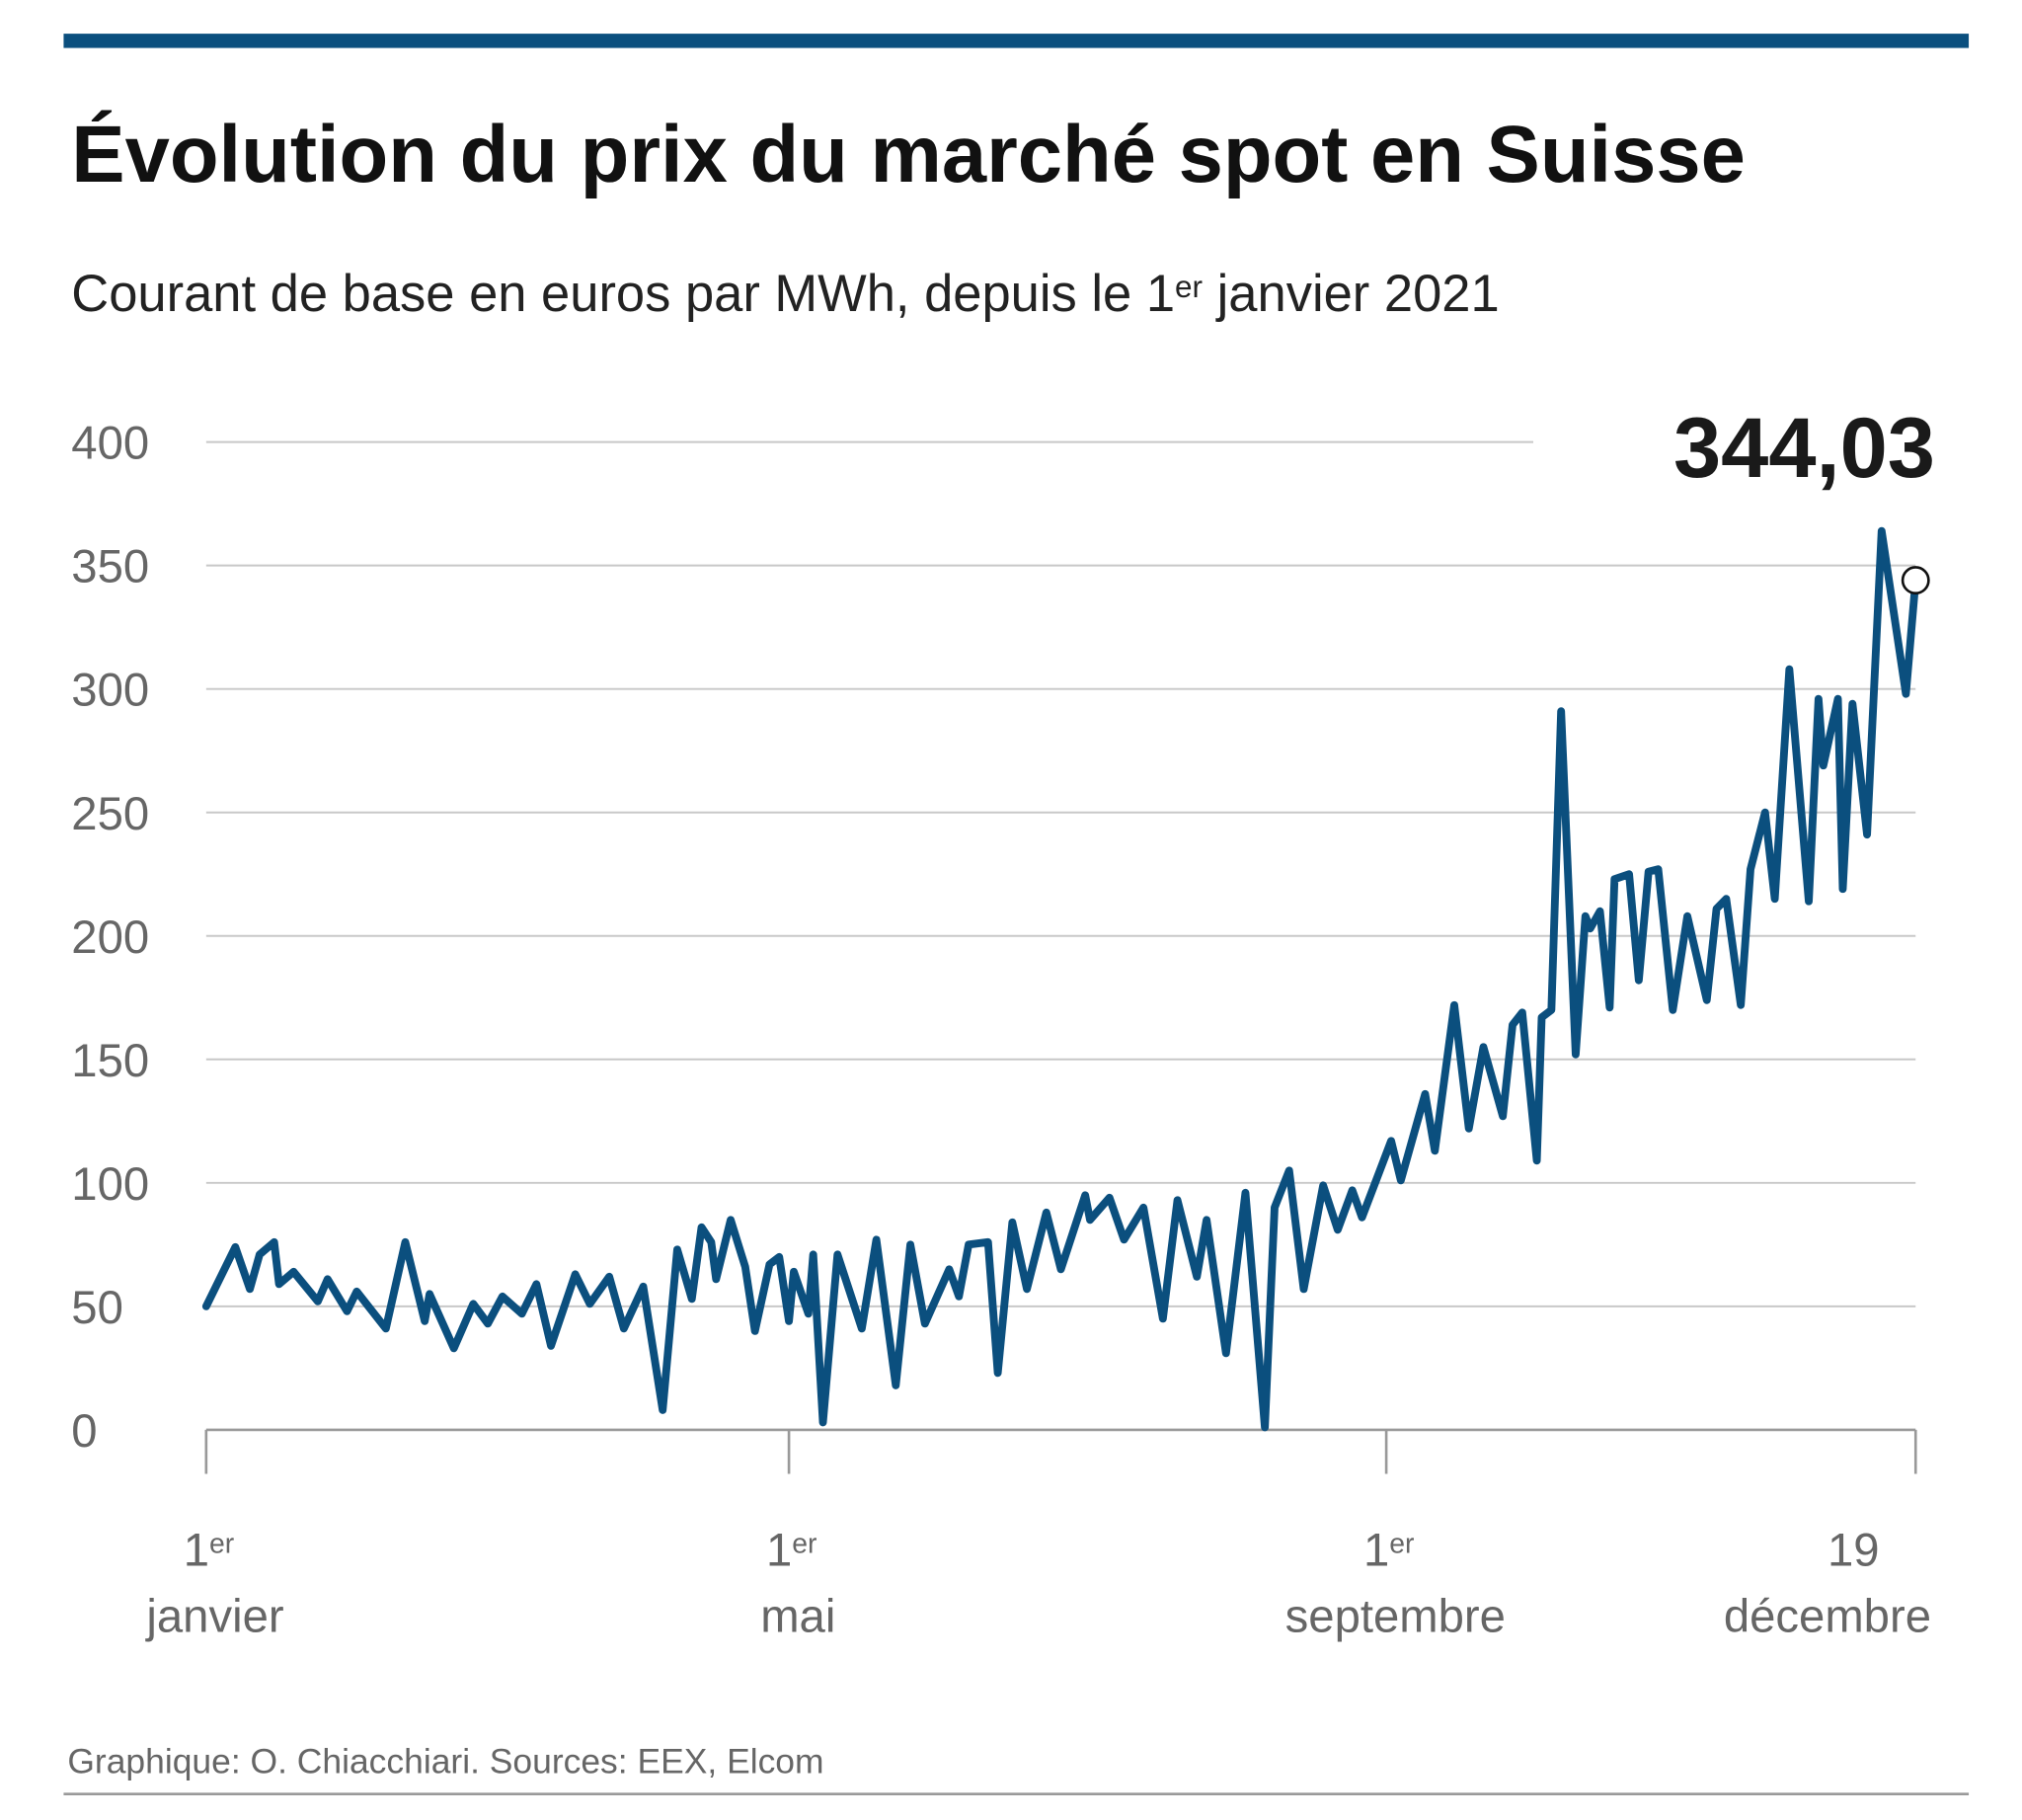 This screenshot has width=2022, height=1820. I want to click on y-tick-label: 250, so click(110, 814).